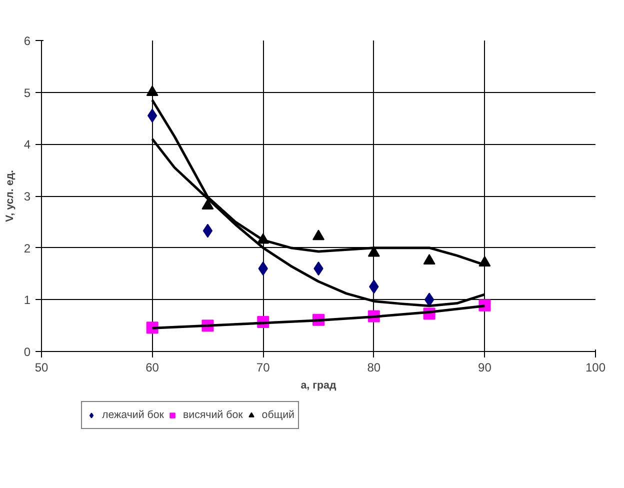  Describe the element at coordinates (212, 415) in the screenshot. I see `legend-label: висячий бок` at that location.